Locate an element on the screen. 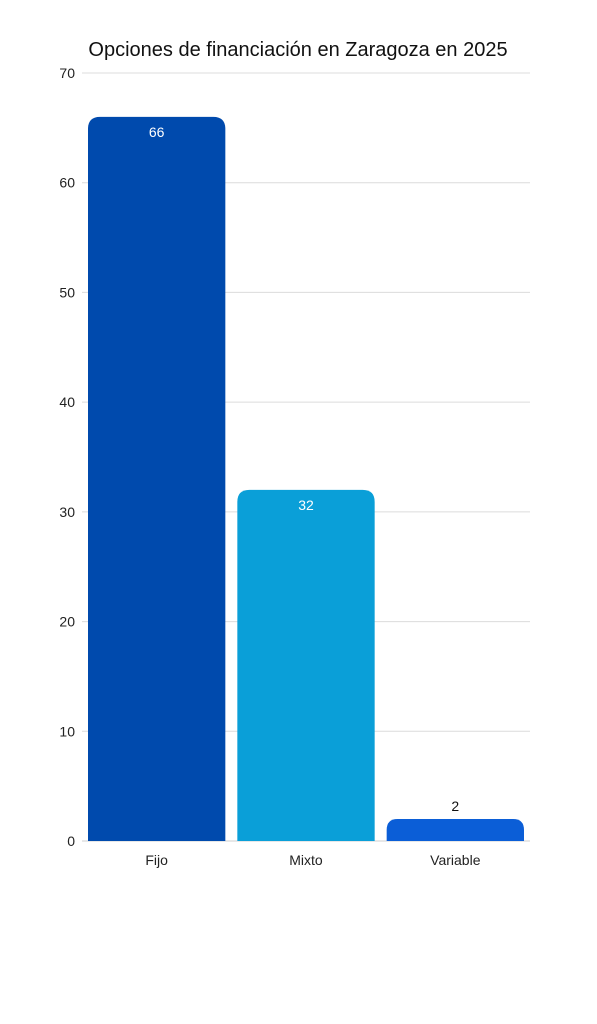 This screenshot has height=1024, width=597. bar-variable is located at coordinates (455, 830).